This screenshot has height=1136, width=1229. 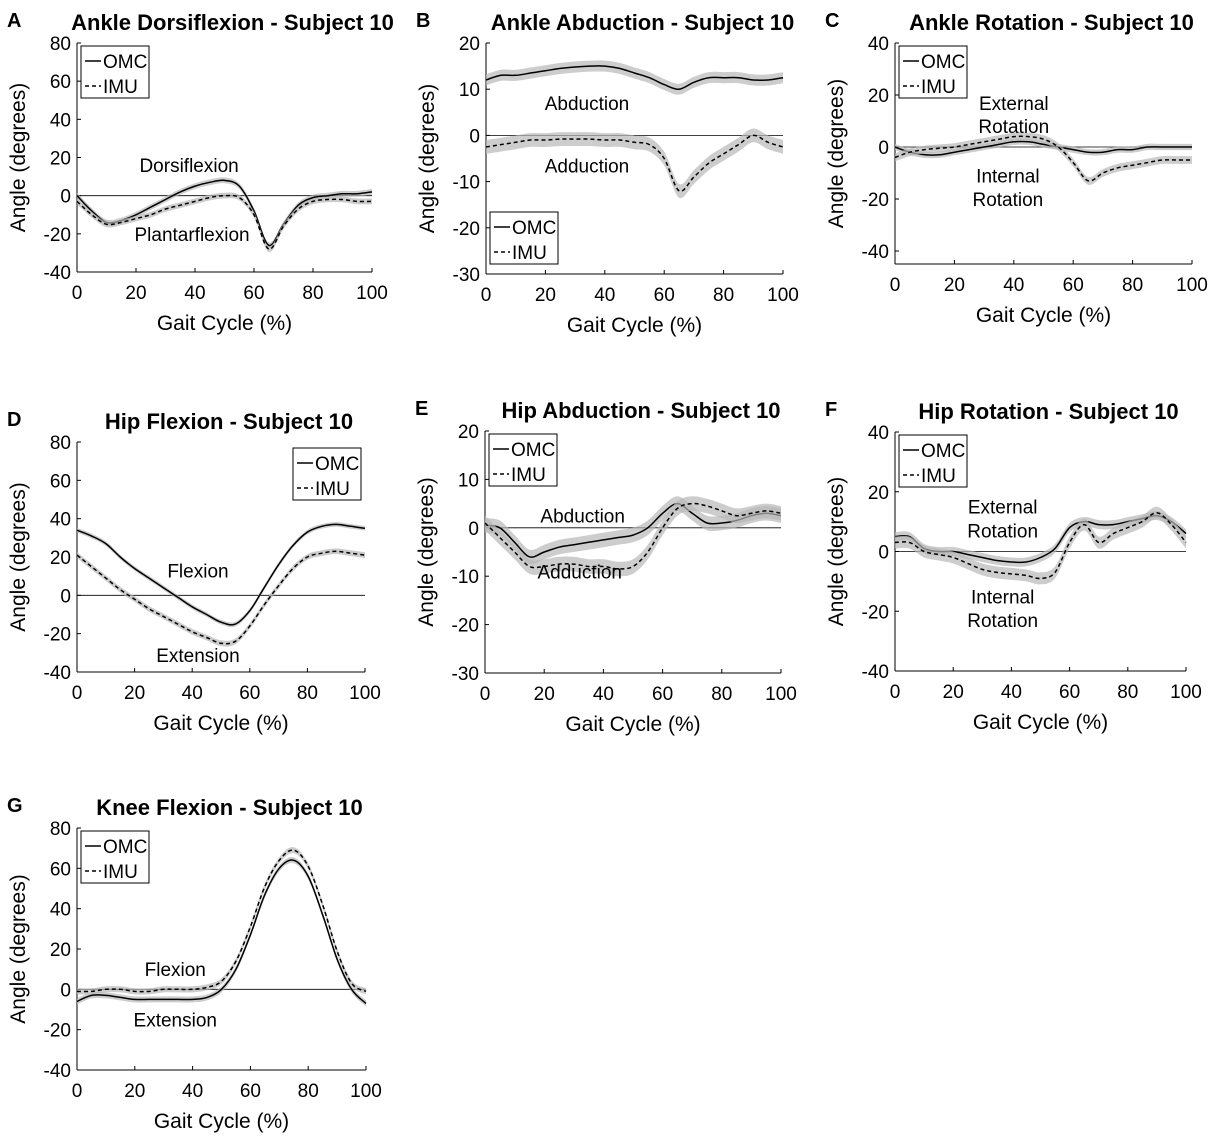 What do you see at coordinates (643, 22) in the screenshot?
I see `chart-title: Ankle Abduction - Subject 10` at bounding box center [643, 22].